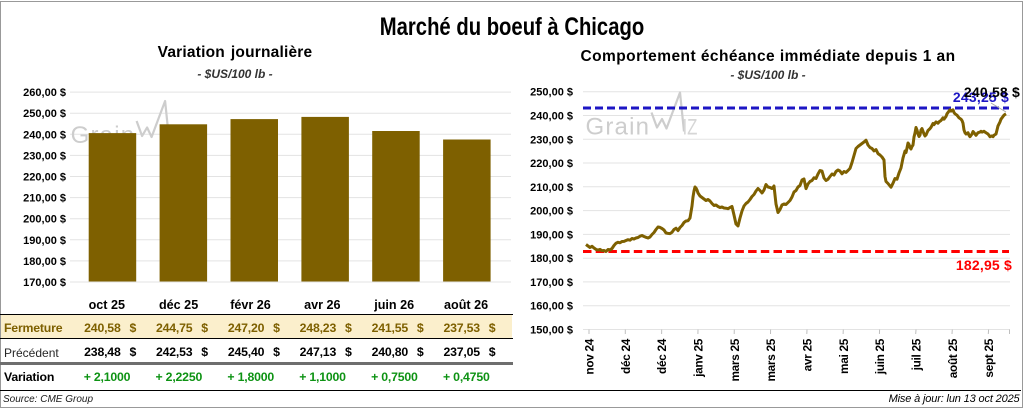 Image resolution: width=1024 pixels, height=409 pixels. I want to click on svg-text: avr 25, so click(808, 354).